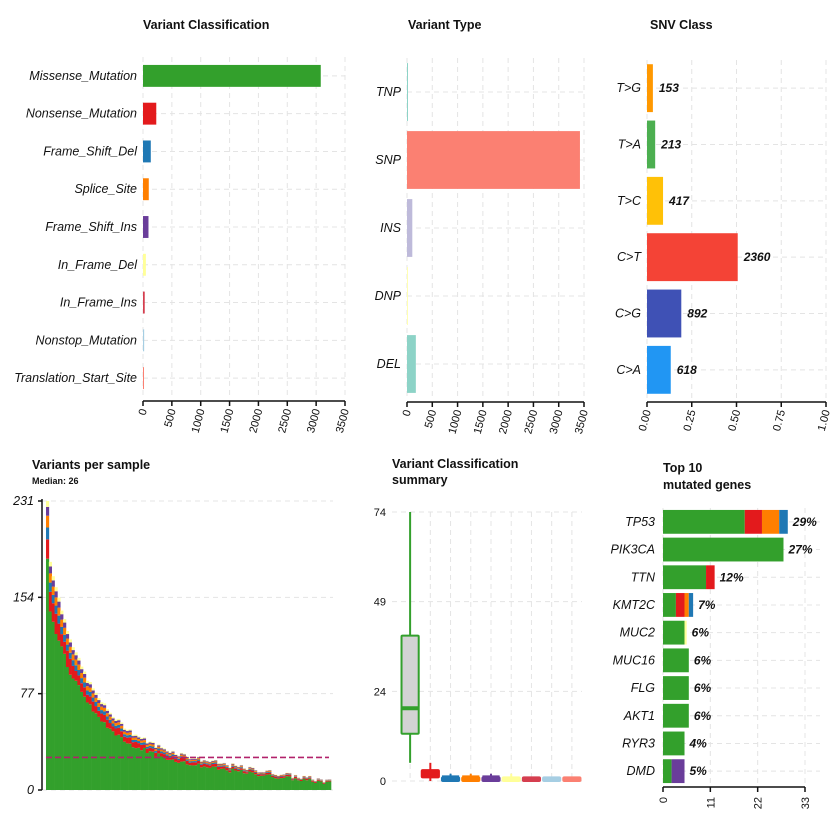 This screenshot has width=840, height=840. I want to click on vc-category-label: Splice_Site, so click(105, 189).